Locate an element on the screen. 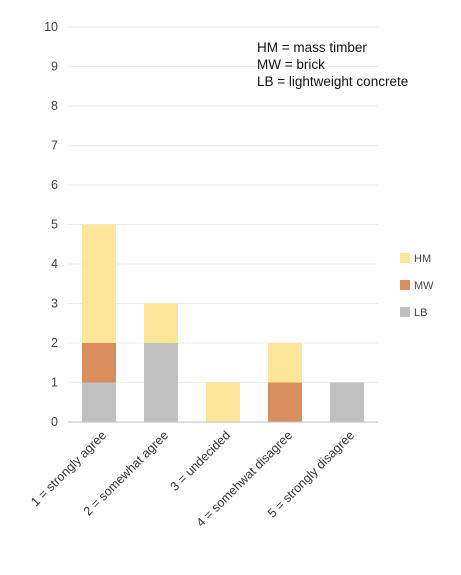 This screenshot has height=575, width=461. legend-swatch-hm is located at coordinates (405, 258).